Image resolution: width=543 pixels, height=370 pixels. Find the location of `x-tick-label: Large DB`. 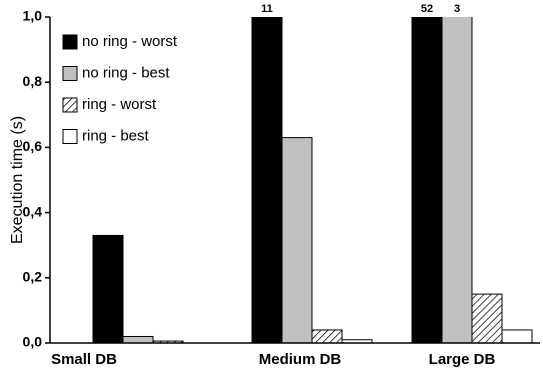

x-tick-label: Large DB is located at coordinates (462, 359).